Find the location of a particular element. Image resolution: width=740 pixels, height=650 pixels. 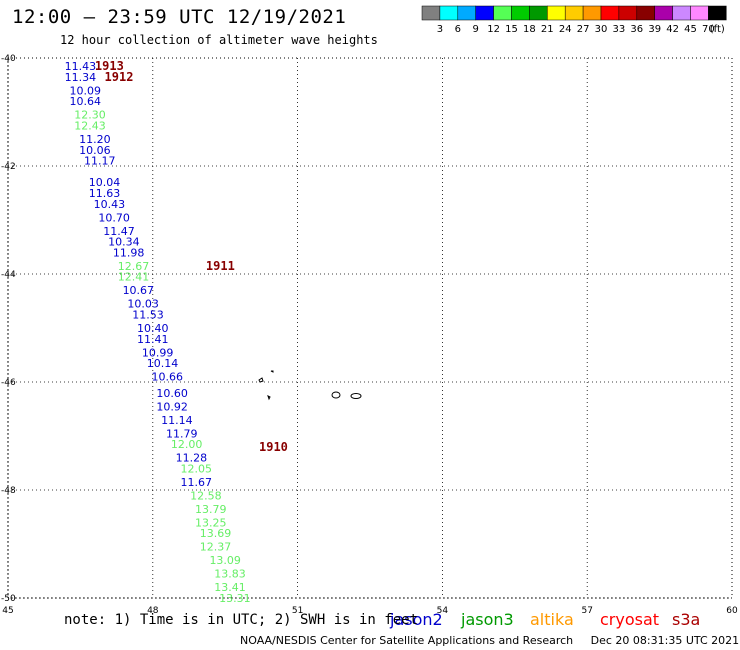

satellite-legend: jason2 jason3 altika cryosat s3a is located at coordinates (544, 619).